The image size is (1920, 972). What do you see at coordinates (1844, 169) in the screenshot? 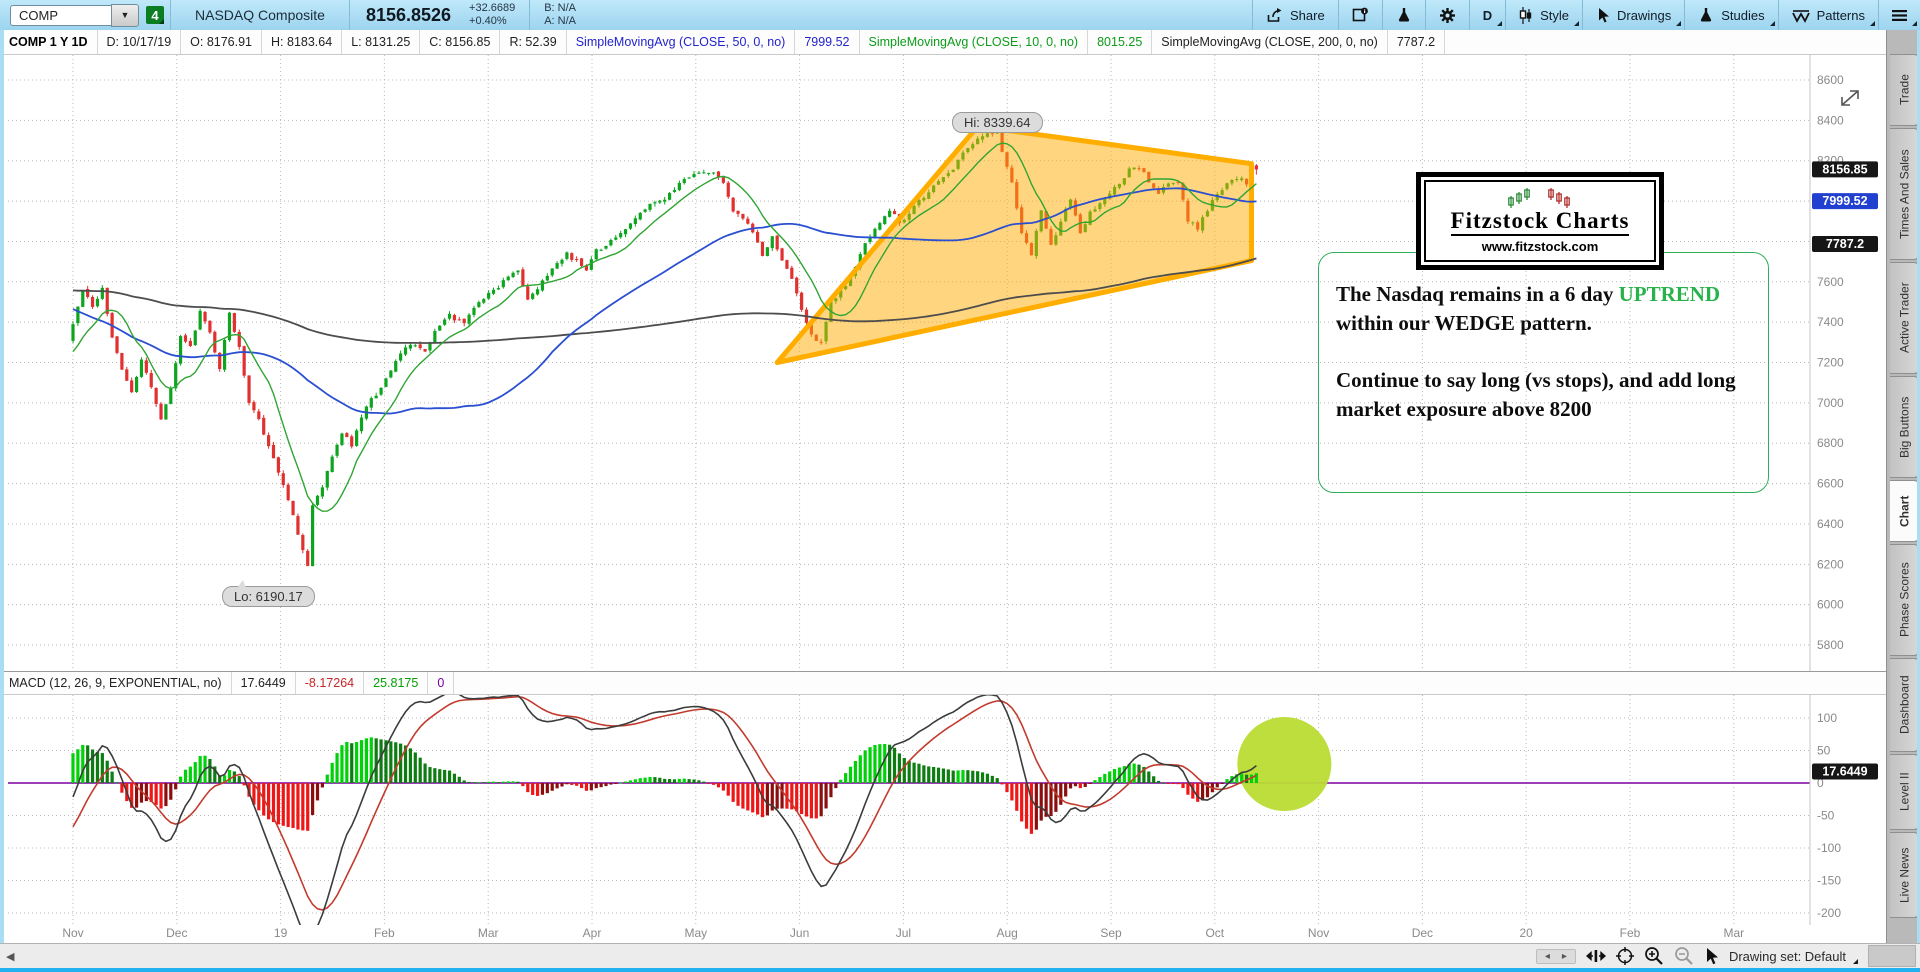
I see `svg-text: 8156.85` at bounding box center [1844, 169].